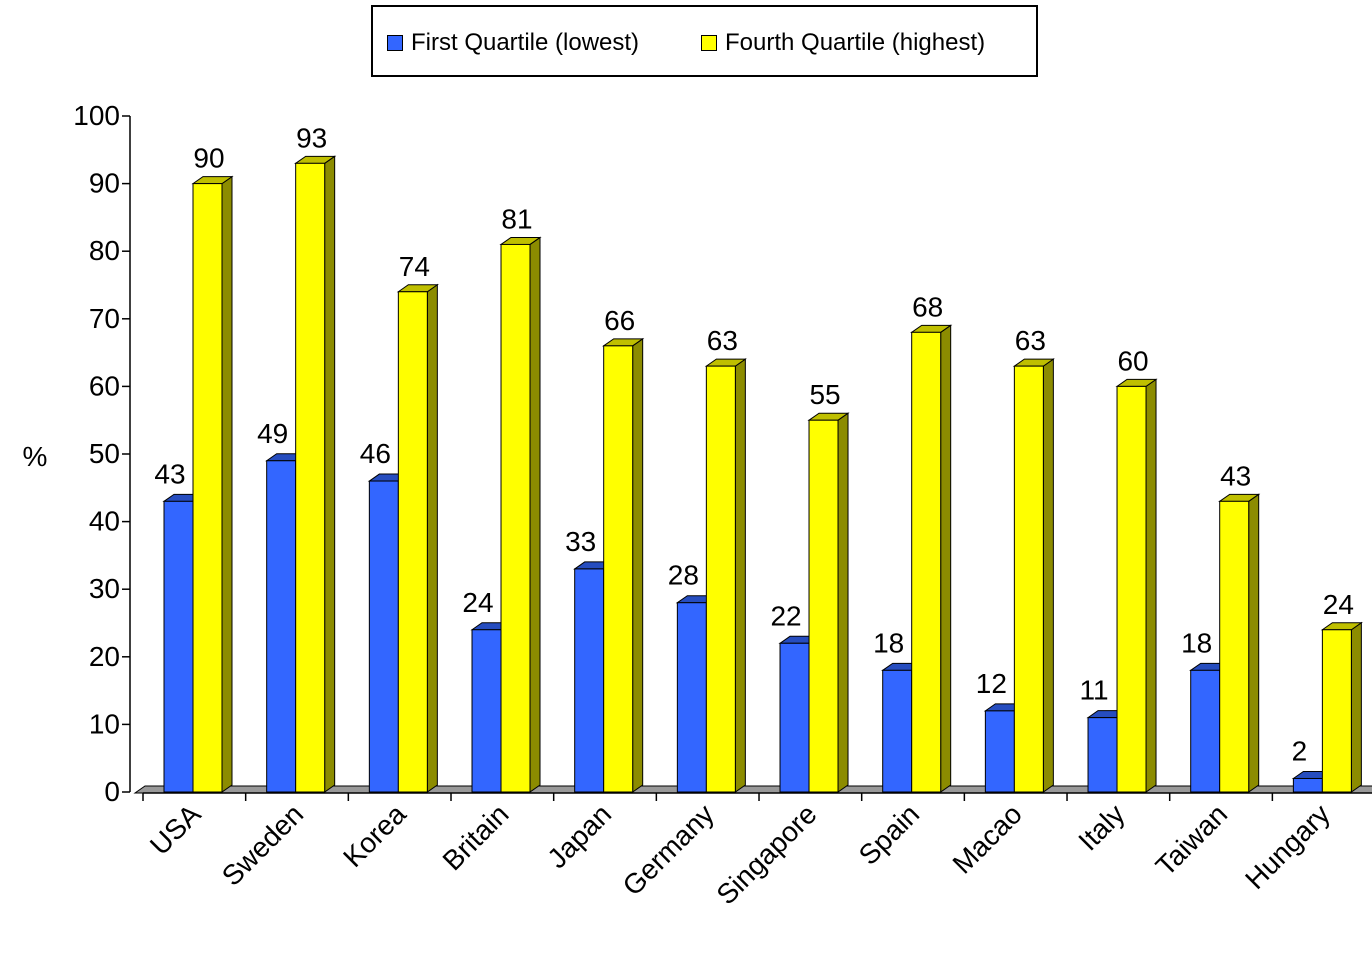 Image resolution: width=1372 pixels, height=958 pixels. Describe the element at coordinates (104, 183) in the screenshot. I see `y-tick-label-90: 90` at that location.